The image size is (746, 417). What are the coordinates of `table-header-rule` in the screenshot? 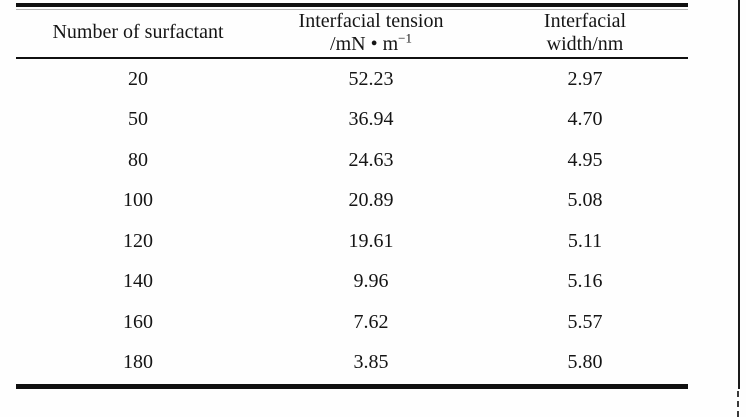 It's located at (352, 58).